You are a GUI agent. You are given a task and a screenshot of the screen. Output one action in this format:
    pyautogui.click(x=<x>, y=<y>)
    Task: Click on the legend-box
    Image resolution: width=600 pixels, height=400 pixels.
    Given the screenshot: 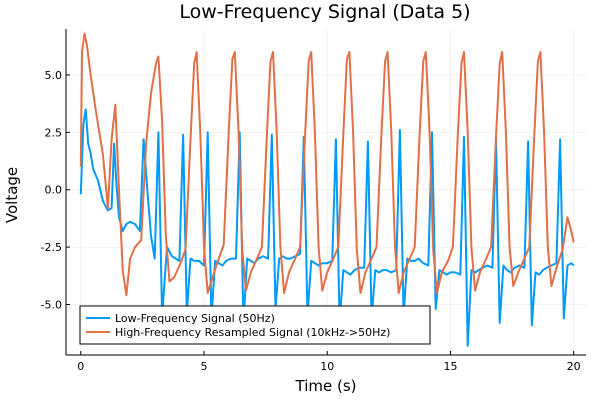 What is the action you would take?
    pyautogui.click(x=255, y=325)
    